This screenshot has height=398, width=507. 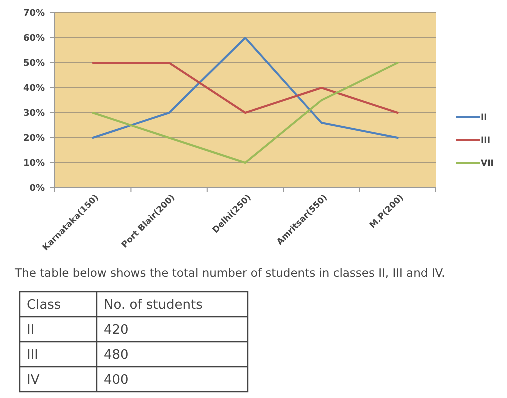 What do you see at coordinates (34, 14) in the screenshot?
I see `y-tick-label: 70%` at bounding box center [34, 14].